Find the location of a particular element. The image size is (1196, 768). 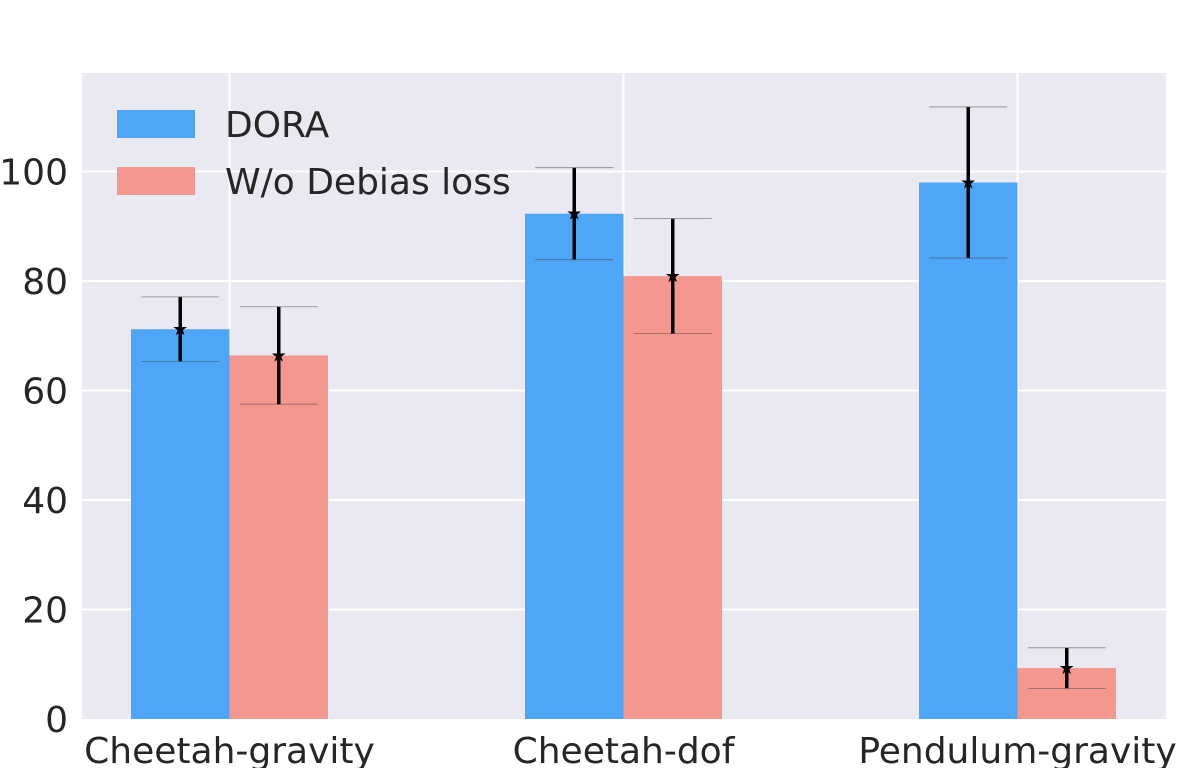

y-tick-label-40: 40 is located at coordinates (45, 501).